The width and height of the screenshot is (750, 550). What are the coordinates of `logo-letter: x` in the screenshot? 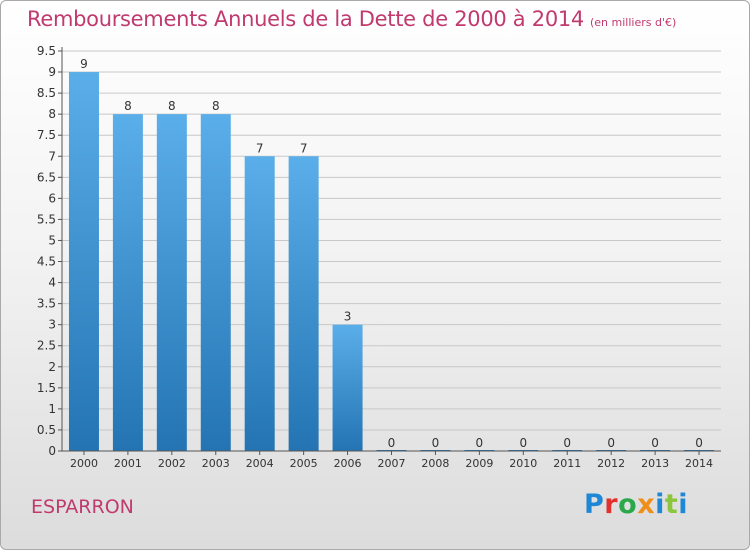 It's located at (646, 504).